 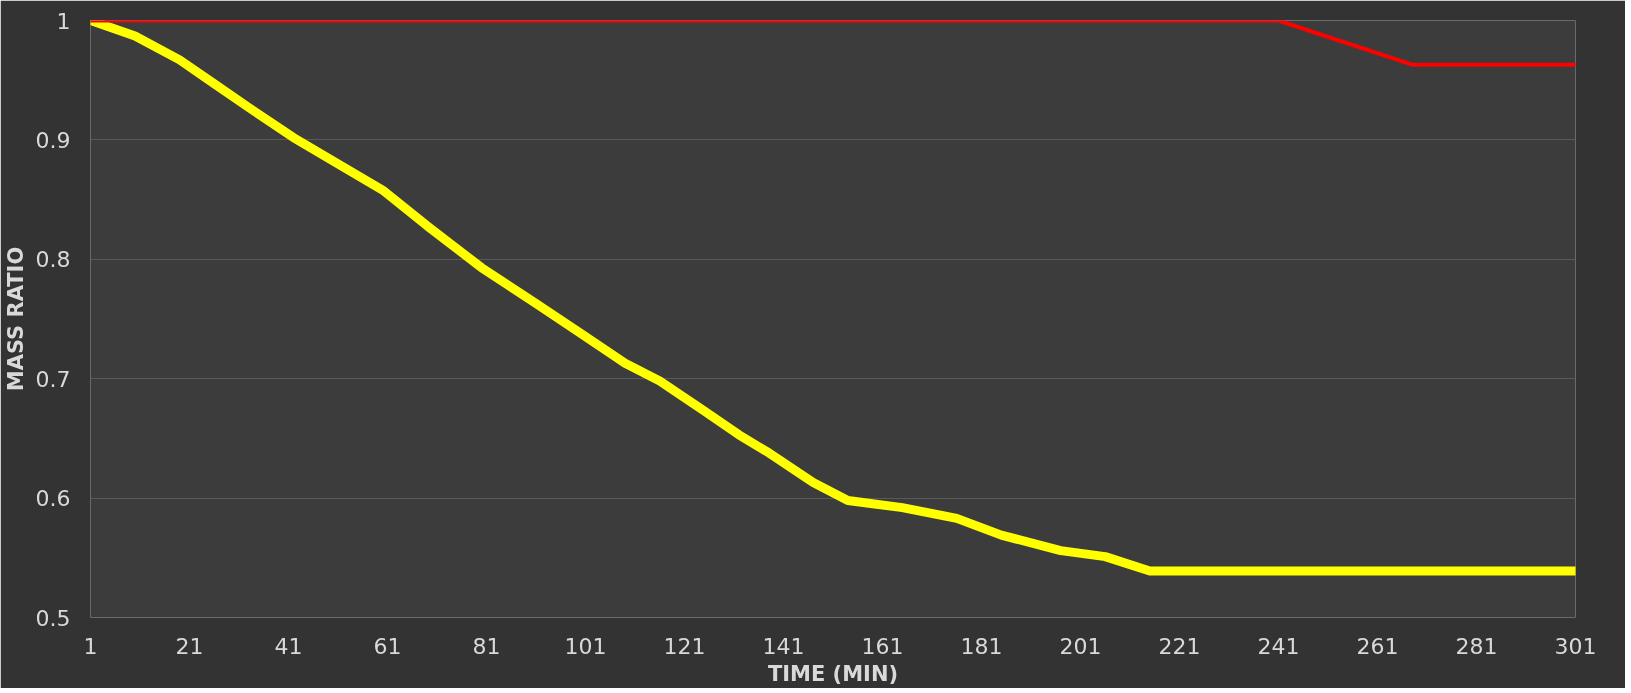 What do you see at coordinates (1179, 646) in the screenshot?
I see `x-tick-label: 221` at bounding box center [1179, 646].